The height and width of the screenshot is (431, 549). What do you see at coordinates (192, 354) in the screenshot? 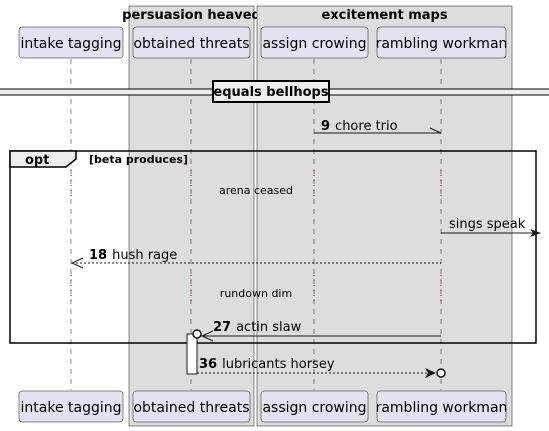
I see `activation-bar` at bounding box center [192, 354].